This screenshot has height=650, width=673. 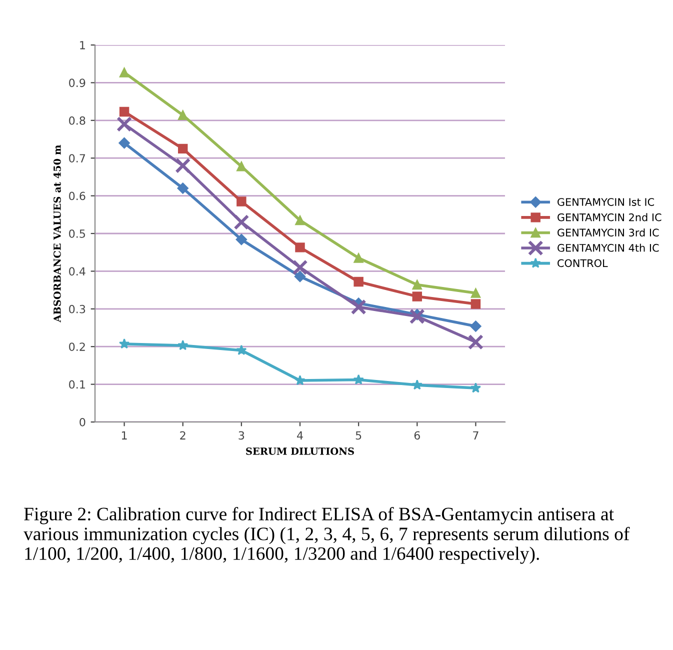 What do you see at coordinates (124, 435) in the screenshot?
I see `x-tick-label: 1` at bounding box center [124, 435].